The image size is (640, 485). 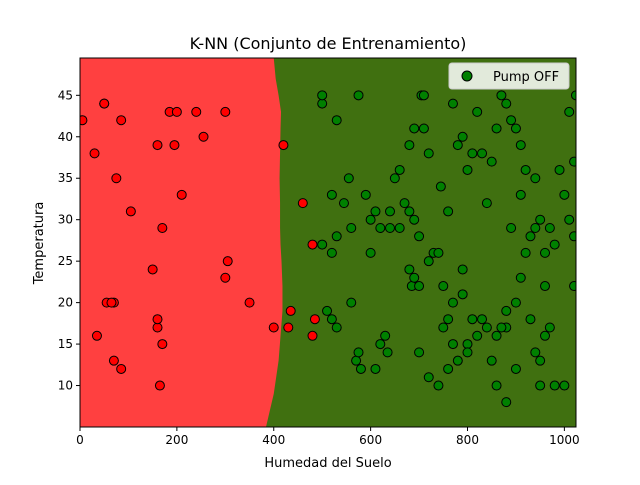 I want to click on y-tick-label: 40, so click(x=65, y=137).